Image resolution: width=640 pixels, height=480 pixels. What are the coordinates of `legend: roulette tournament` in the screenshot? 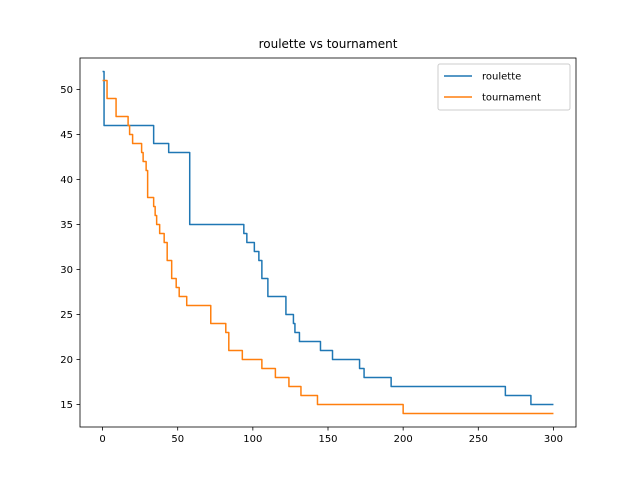 It's located at (504, 87).